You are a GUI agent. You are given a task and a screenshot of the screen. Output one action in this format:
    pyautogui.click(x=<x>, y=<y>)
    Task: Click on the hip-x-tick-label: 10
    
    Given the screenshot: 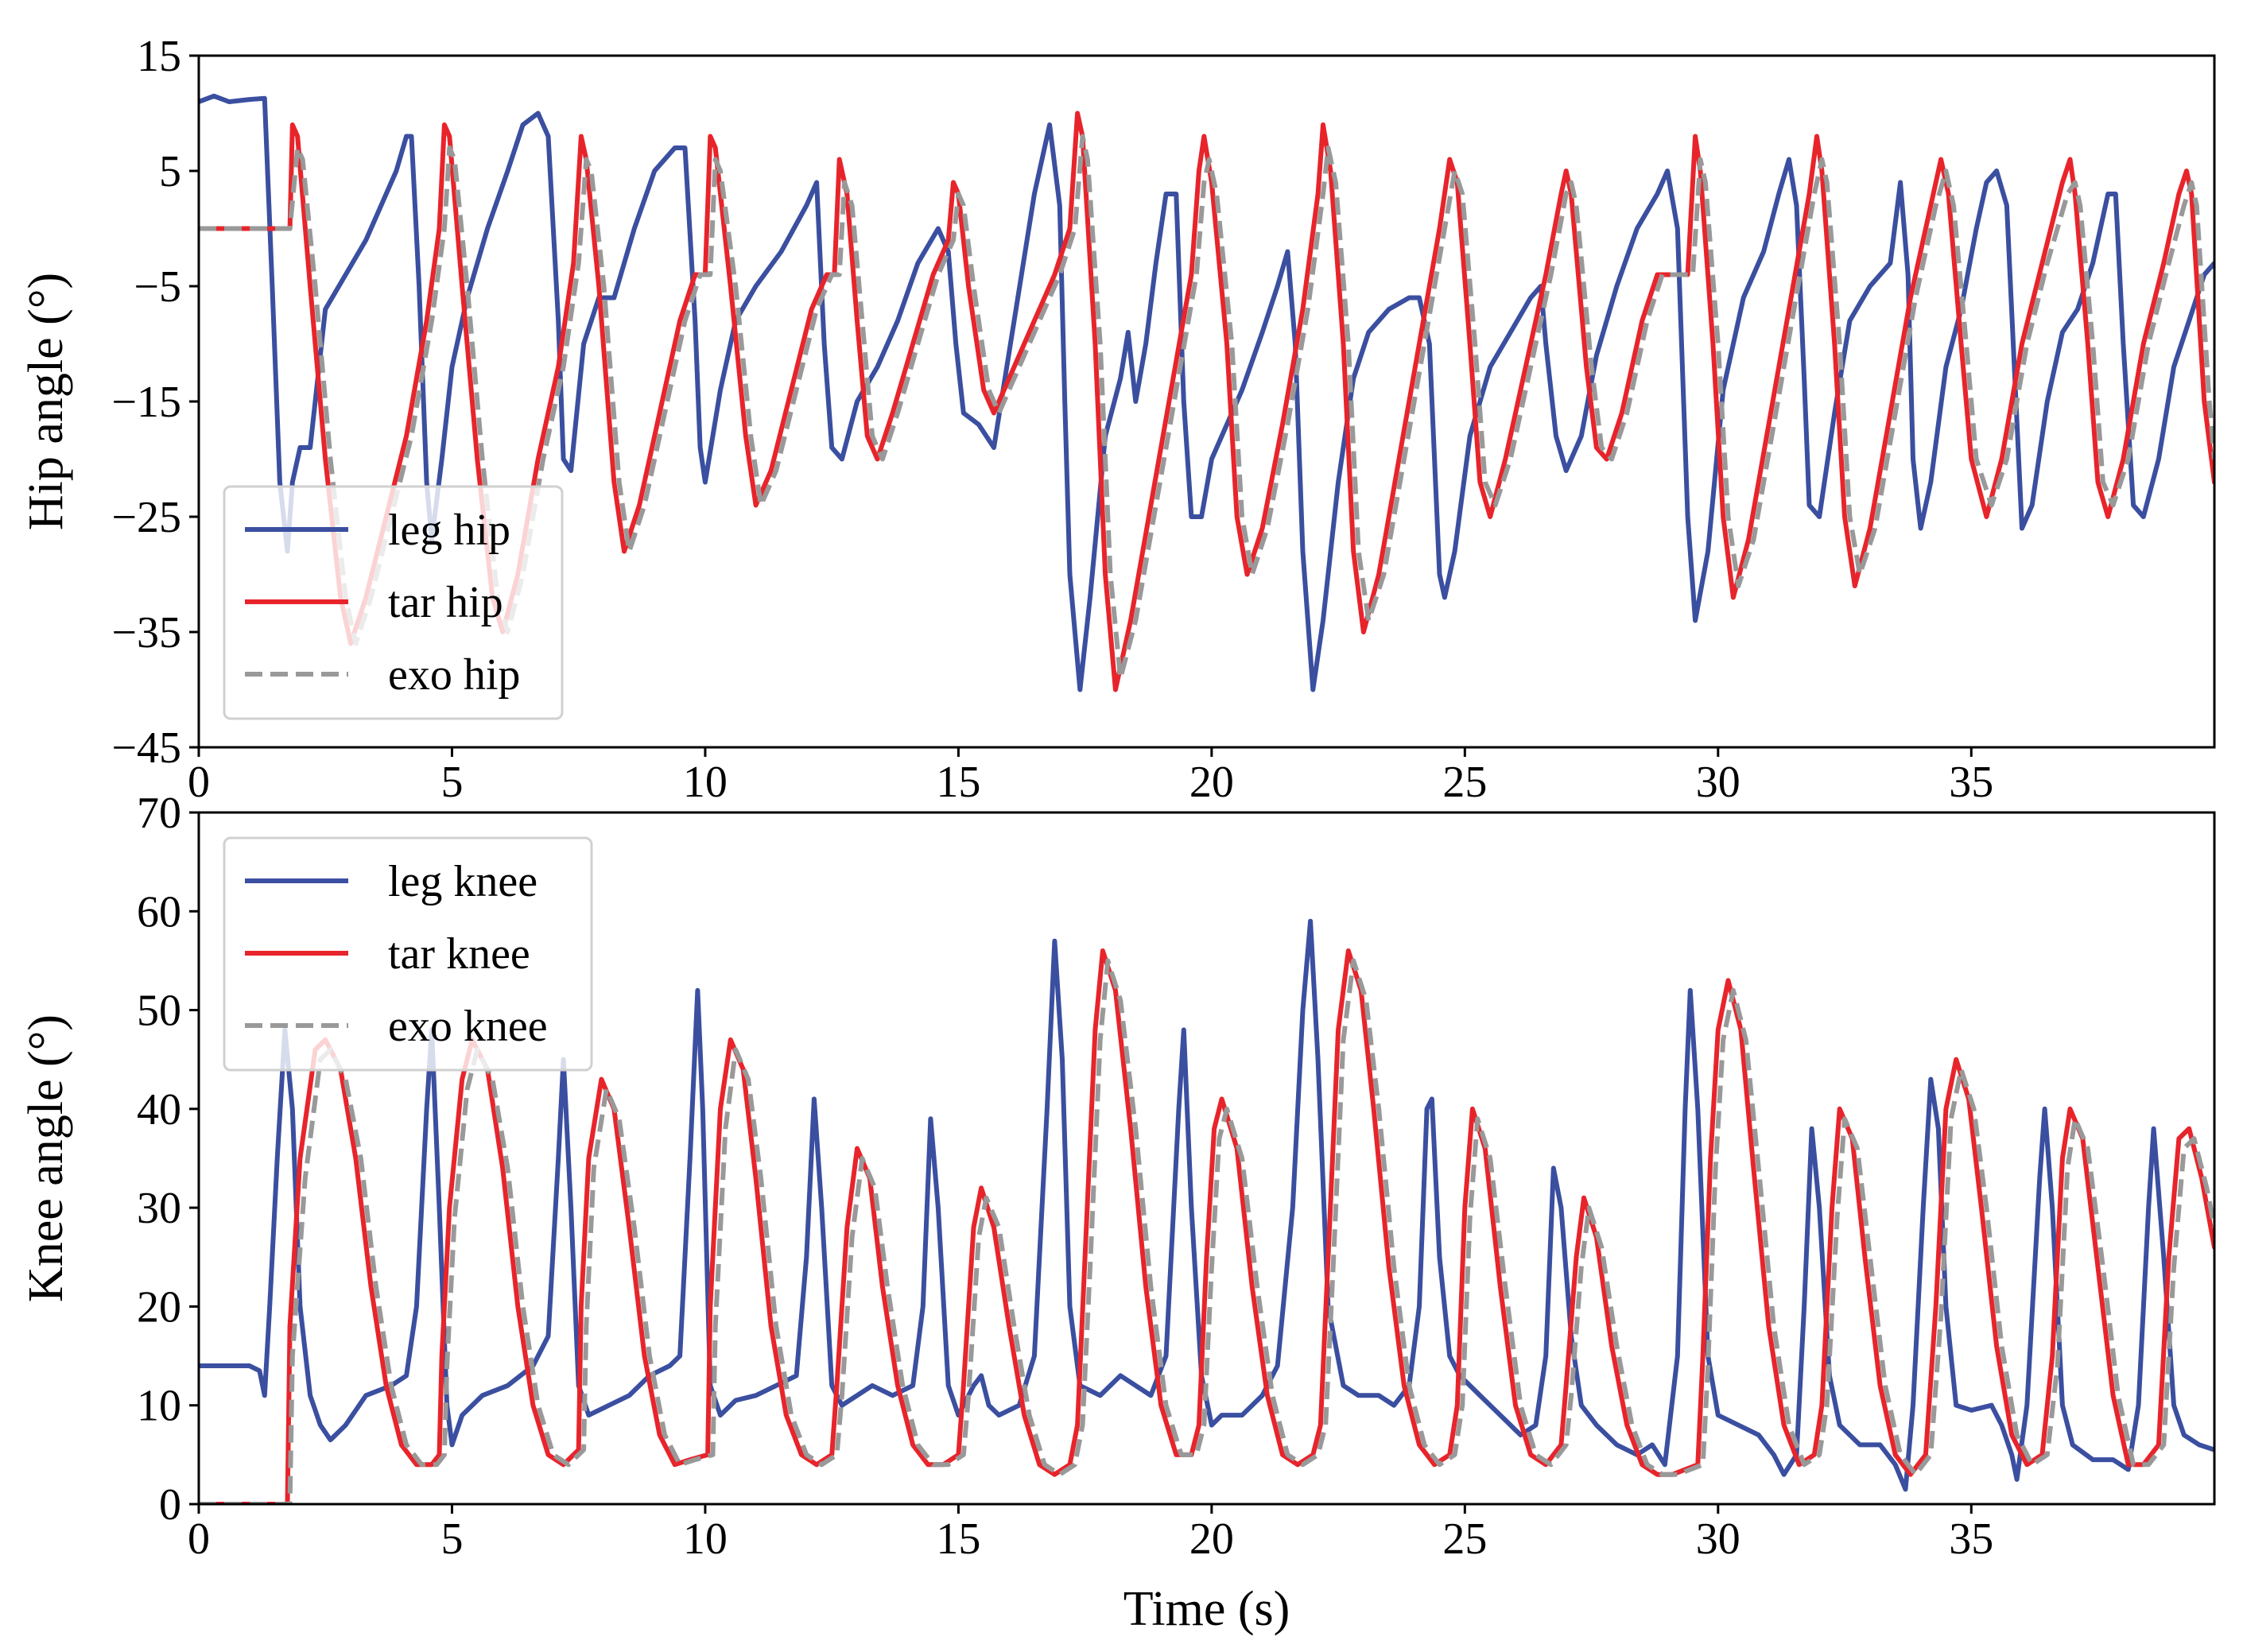 What is the action you would take?
    pyautogui.click(x=705, y=782)
    